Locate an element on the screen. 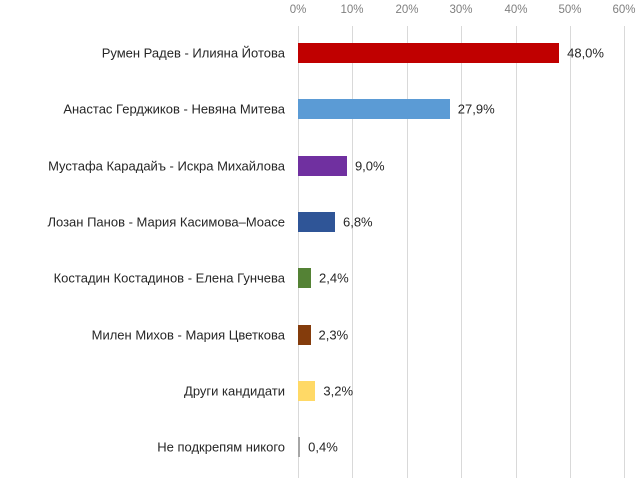  value-label: 0,4% is located at coordinates (323, 447).